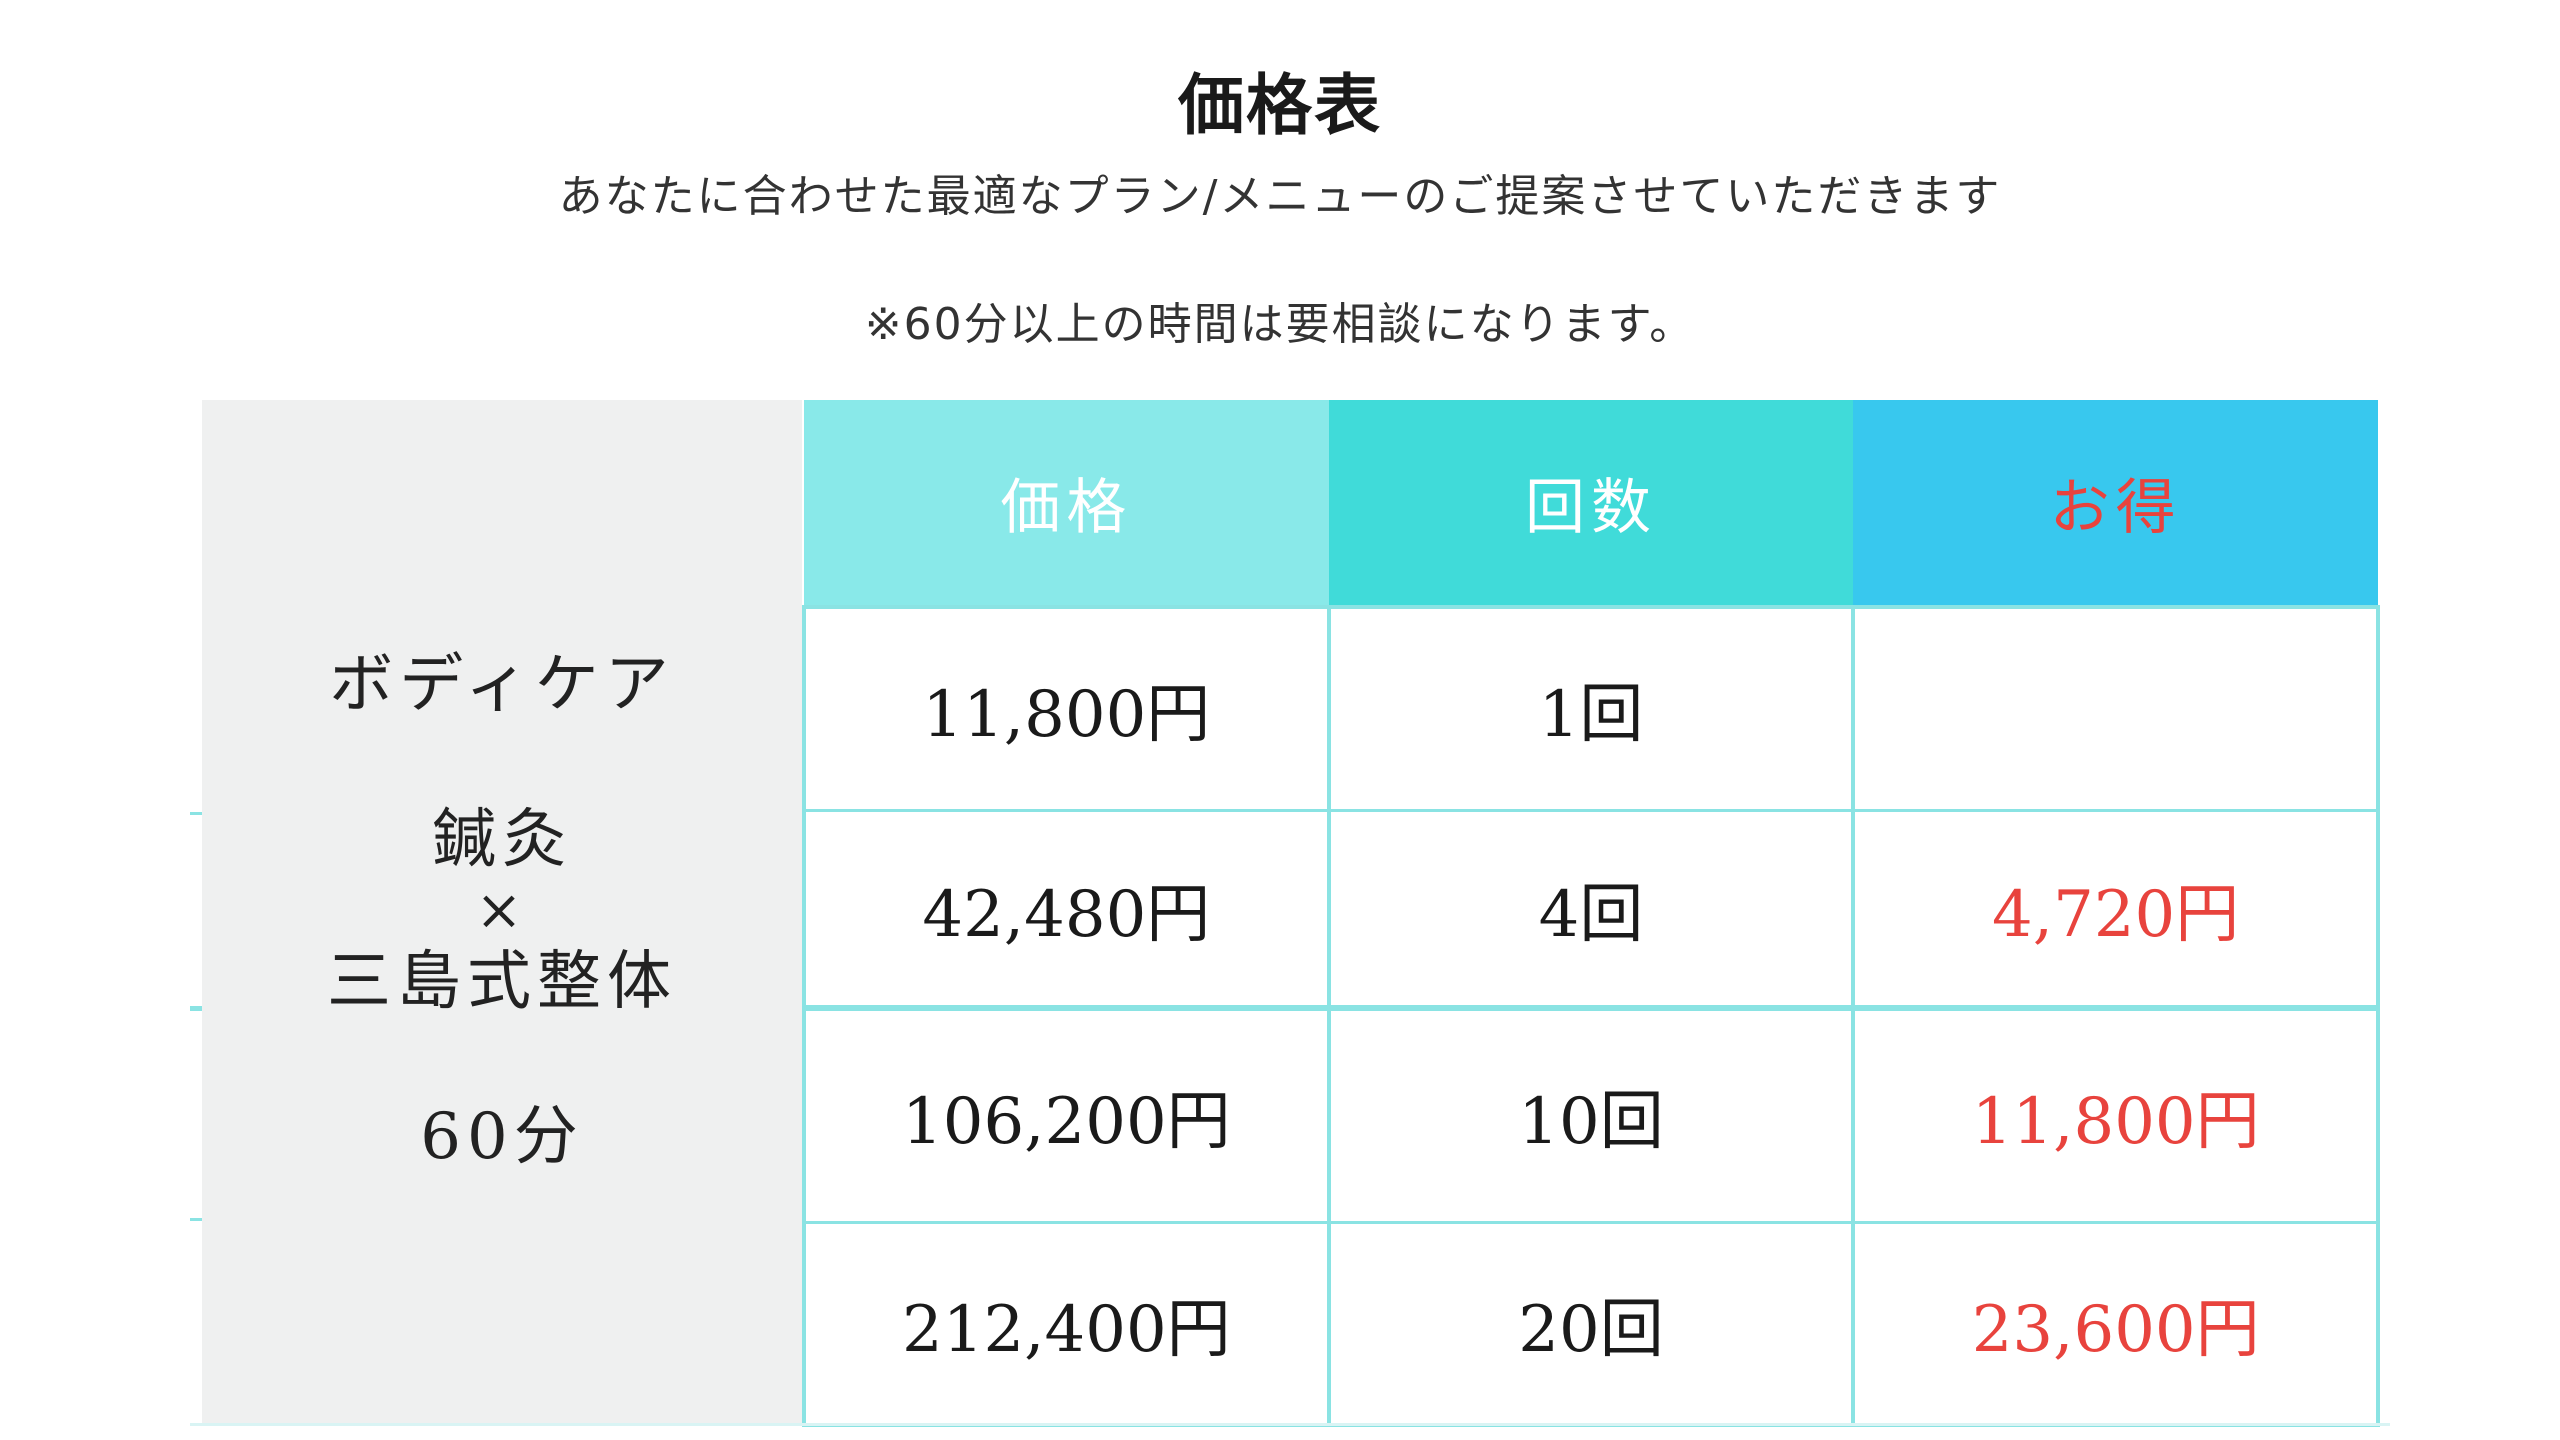 This screenshot has height=1440, width=2560. What do you see at coordinates (1280, 105) in the screenshot?
I see `page-title: 価格表` at bounding box center [1280, 105].